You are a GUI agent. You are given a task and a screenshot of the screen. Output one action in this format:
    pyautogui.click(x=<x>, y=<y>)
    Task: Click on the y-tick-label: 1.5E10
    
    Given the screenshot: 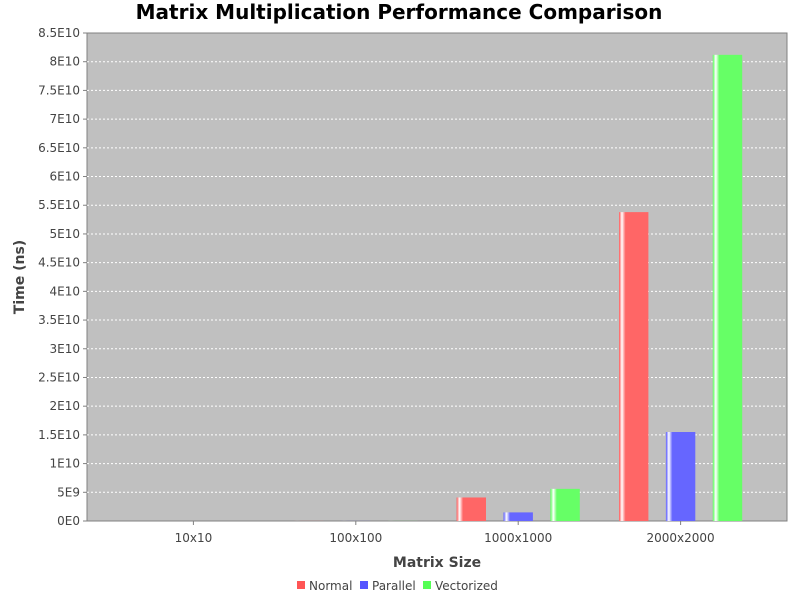 What is the action you would take?
    pyautogui.click(x=59, y=435)
    